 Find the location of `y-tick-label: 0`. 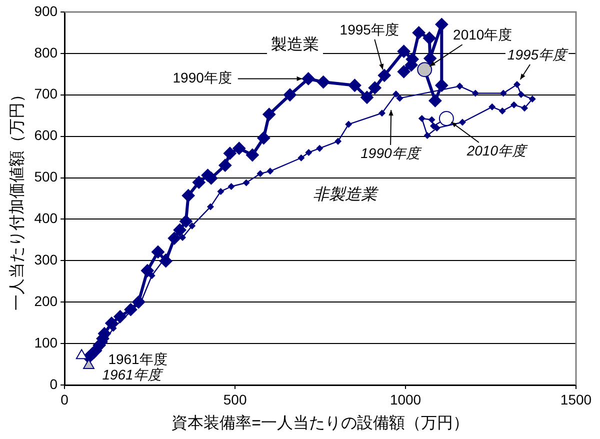

y-tick-label: 0 is located at coordinates (54, 384).